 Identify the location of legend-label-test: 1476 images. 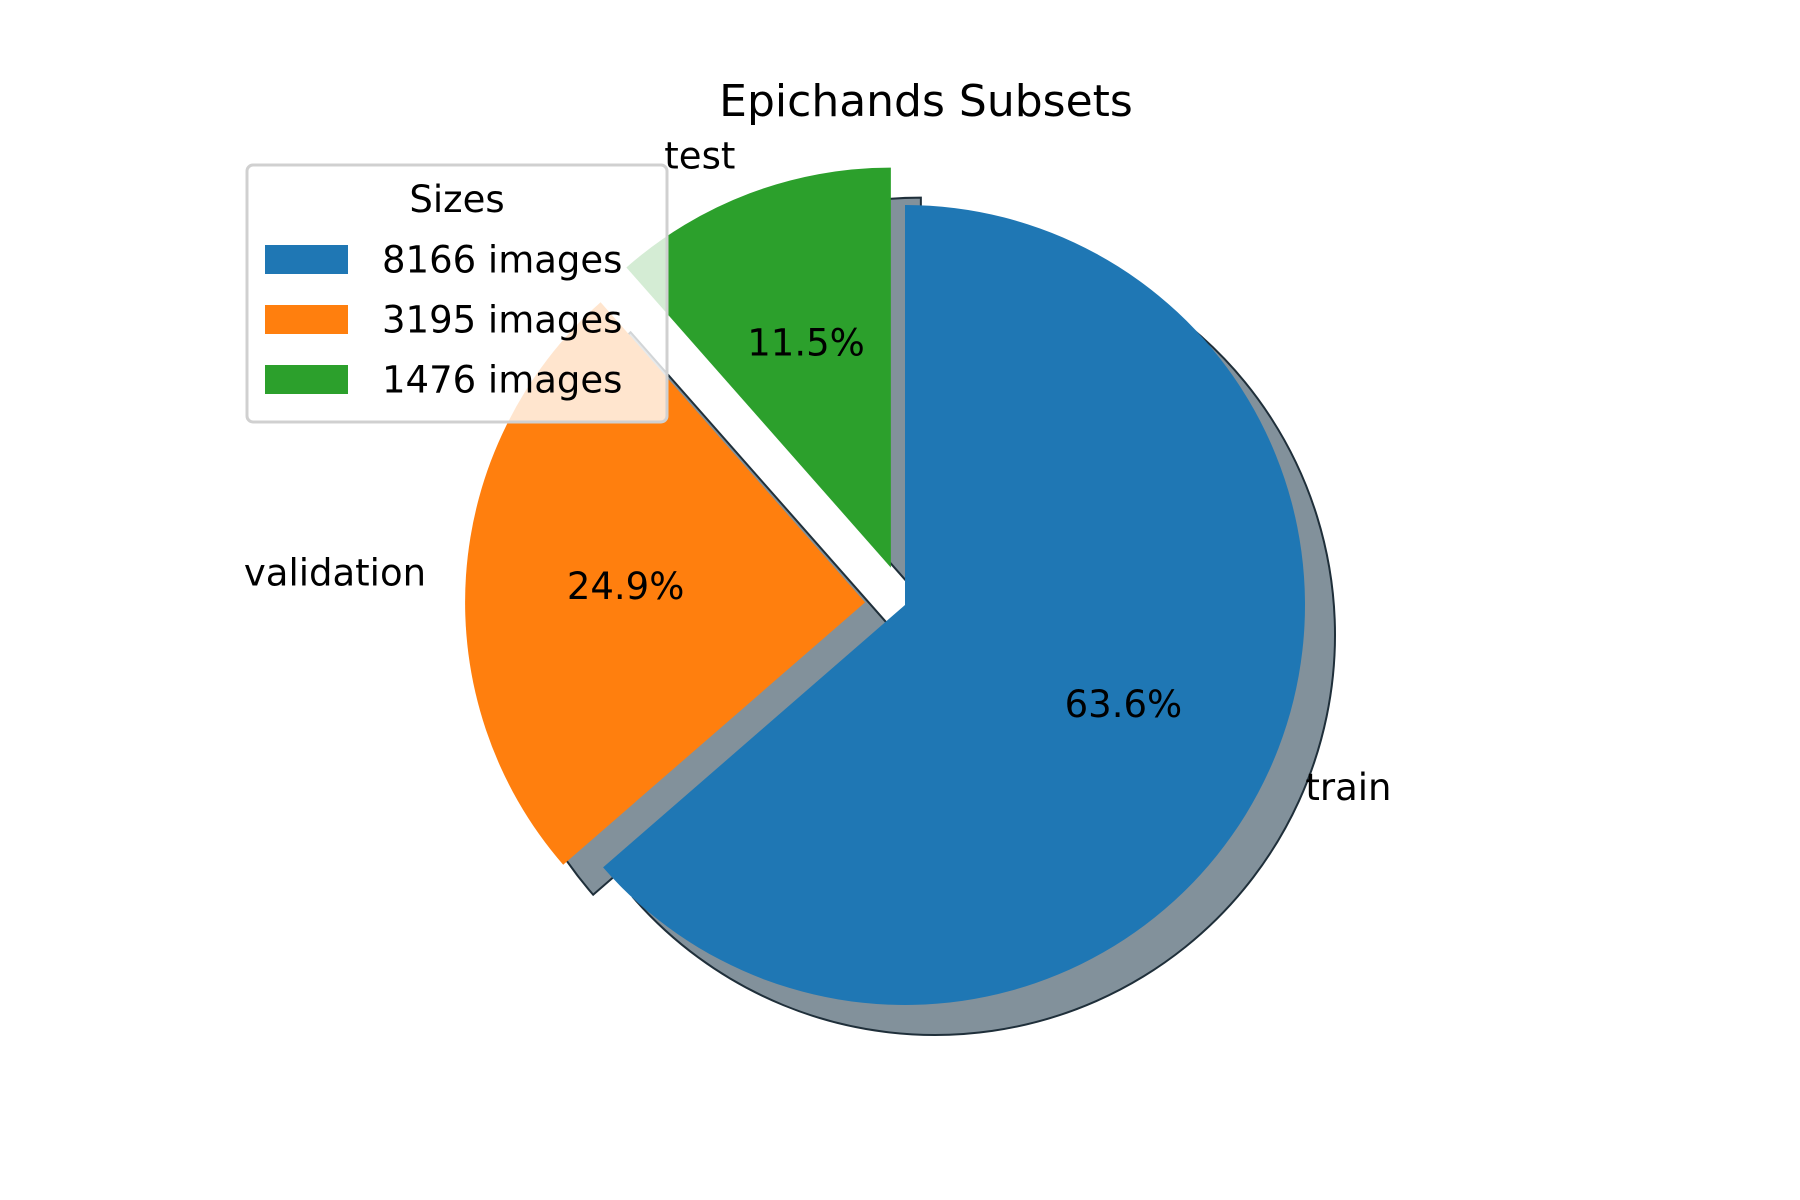
(502, 380).